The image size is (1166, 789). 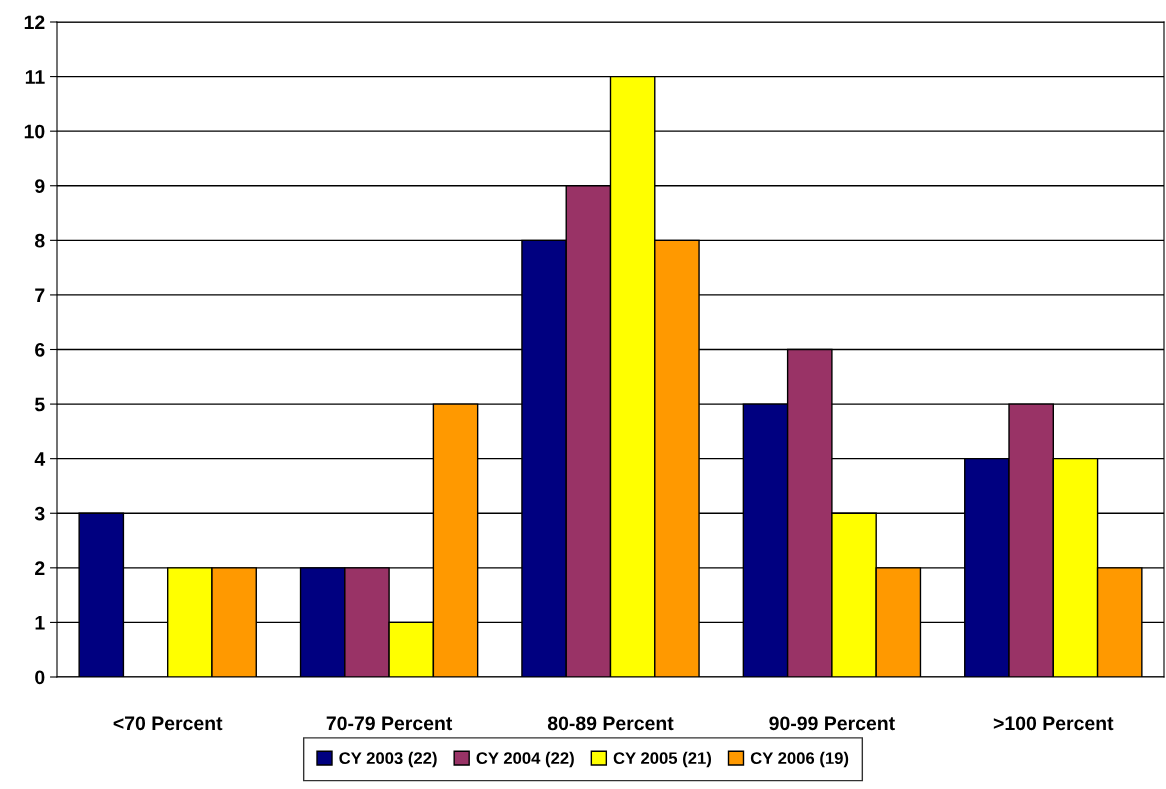 What do you see at coordinates (39, 404) in the screenshot?
I see `y-tick-label: 5` at bounding box center [39, 404].